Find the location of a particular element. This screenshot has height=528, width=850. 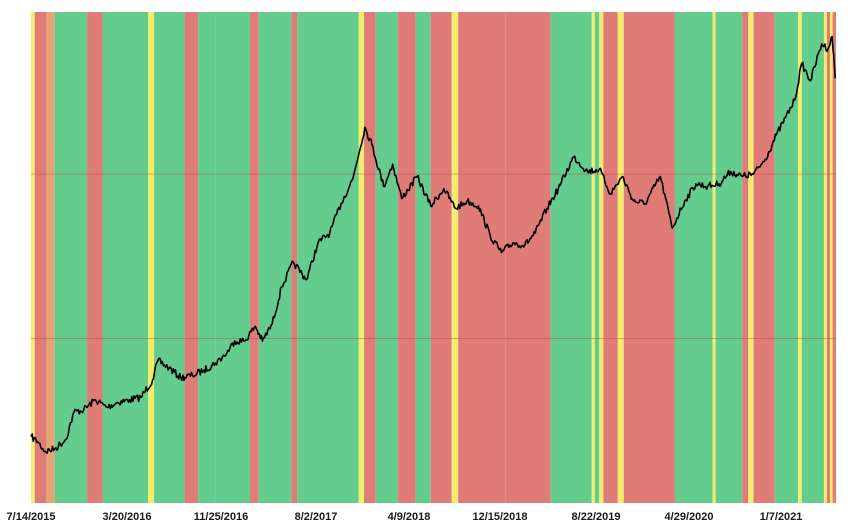

x-tick-label: 12/15/2018 is located at coordinates (499, 517).